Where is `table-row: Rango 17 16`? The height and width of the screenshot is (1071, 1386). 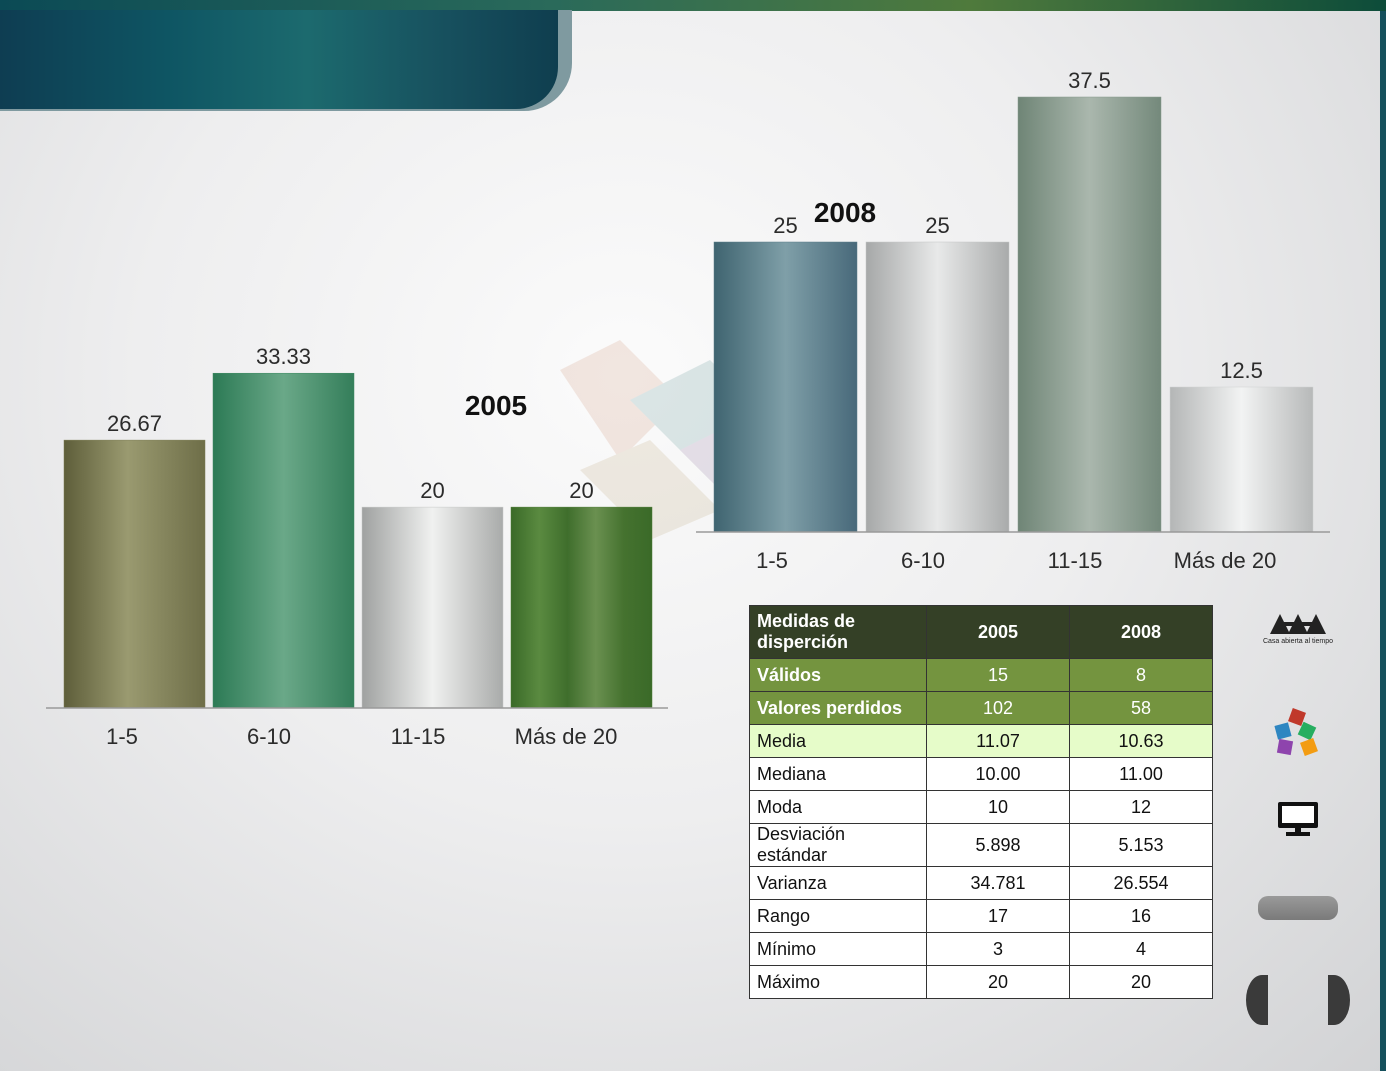 table-row: Rango 17 16 is located at coordinates (981, 916).